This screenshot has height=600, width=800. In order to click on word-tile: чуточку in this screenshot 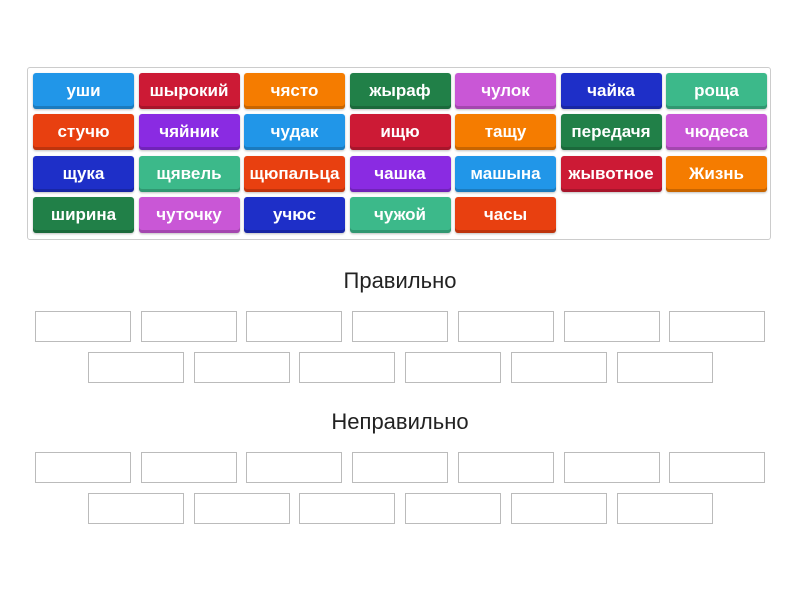, I will do `click(189, 214)`.